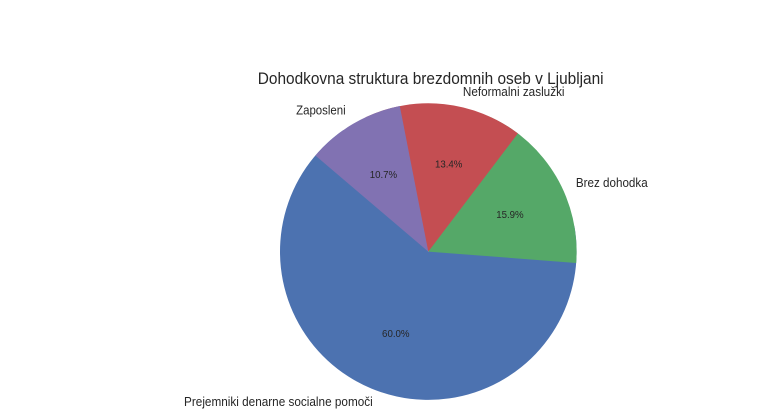 This screenshot has height=418, width=768. What do you see at coordinates (278, 402) in the screenshot?
I see `svg-text:Prejemniki denarne socialne po: Prejemniki denarne socialne pomoči` at bounding box center [278, 402].